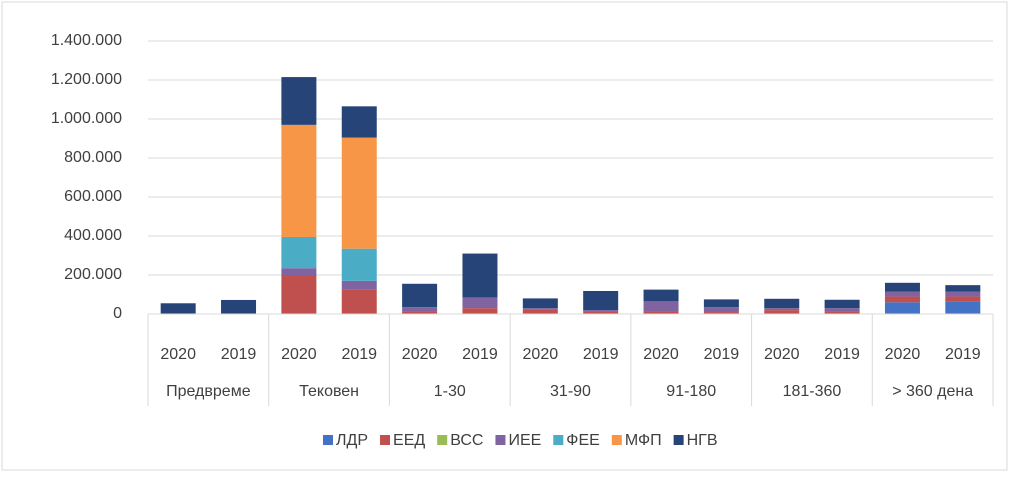 The height and width of the screenshot is (478, 1010). Describe the element at coordinates (93, 157) in the screenshot. I see `y-tick-label: 800.000` at that location.